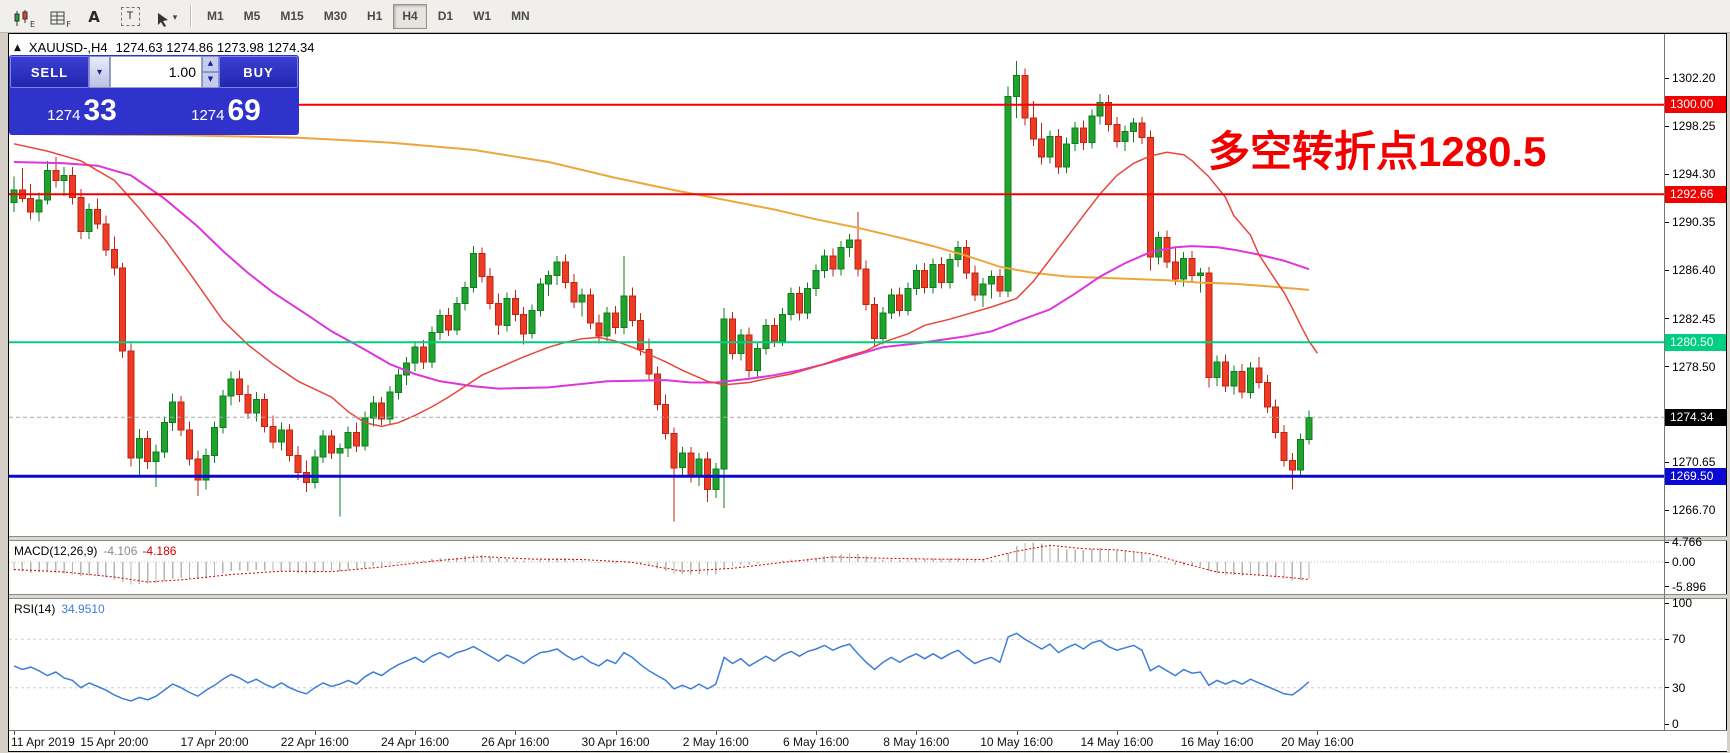 The width and height of the screenshot is (1730, 753). Describe the element at coordinates (868, 538) in the screenshot. I see `panel-separator-macd` at that location.